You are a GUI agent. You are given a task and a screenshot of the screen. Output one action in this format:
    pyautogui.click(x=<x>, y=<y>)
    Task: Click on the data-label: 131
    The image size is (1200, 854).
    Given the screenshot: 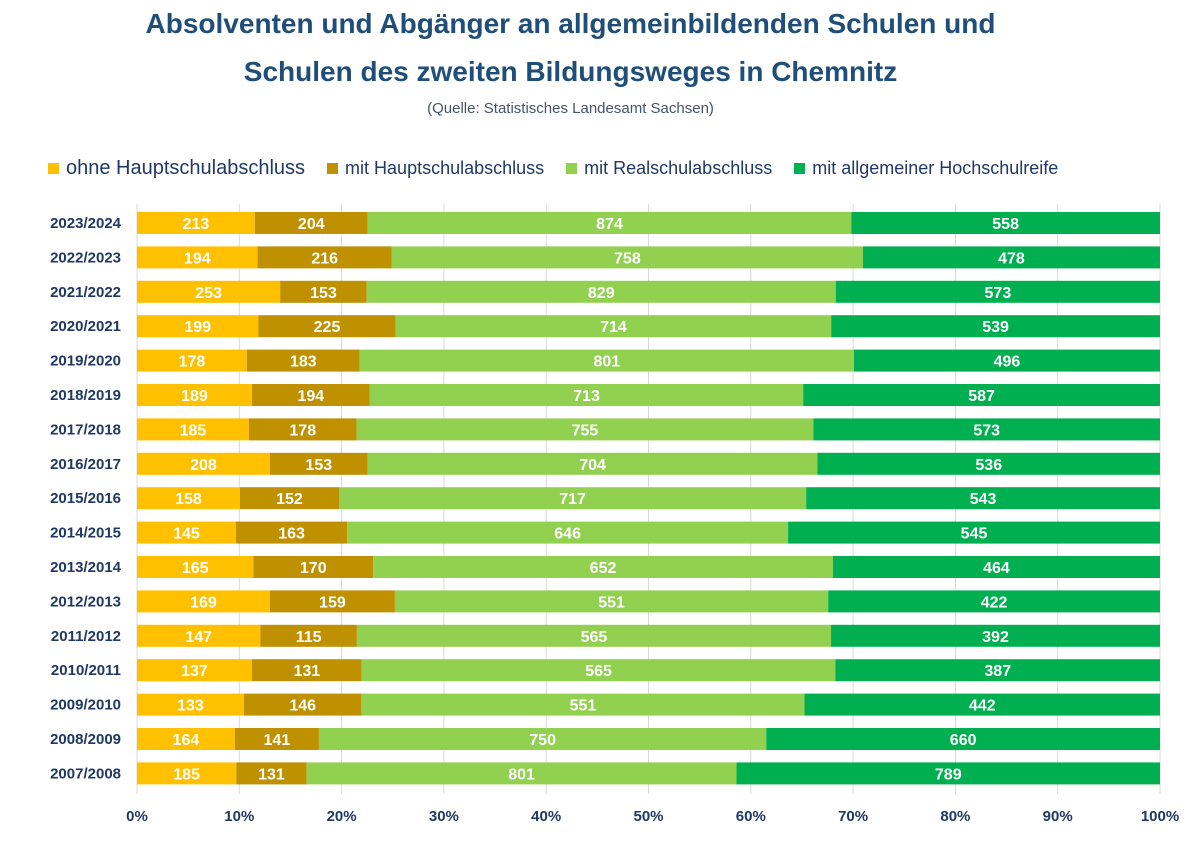 What is the action you would take?
    pyautogui.click(x=306, y=671)
    